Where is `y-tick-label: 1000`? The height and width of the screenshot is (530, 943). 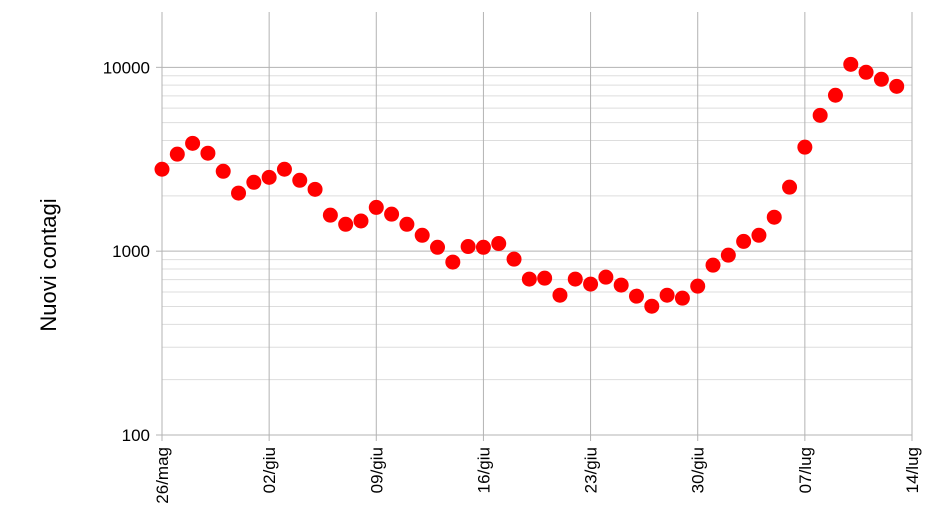
y-tick-label: 1000 is located at coordinates (131, 251).